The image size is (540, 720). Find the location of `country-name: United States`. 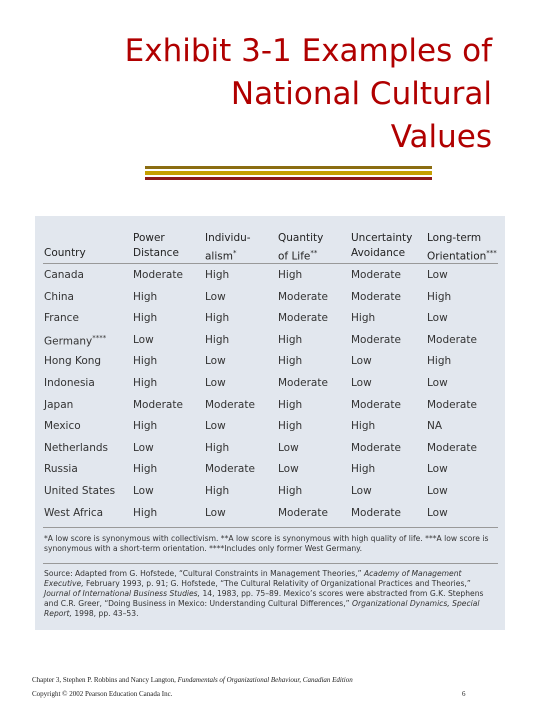

country-name: United States is located at coordinates (80, 491).